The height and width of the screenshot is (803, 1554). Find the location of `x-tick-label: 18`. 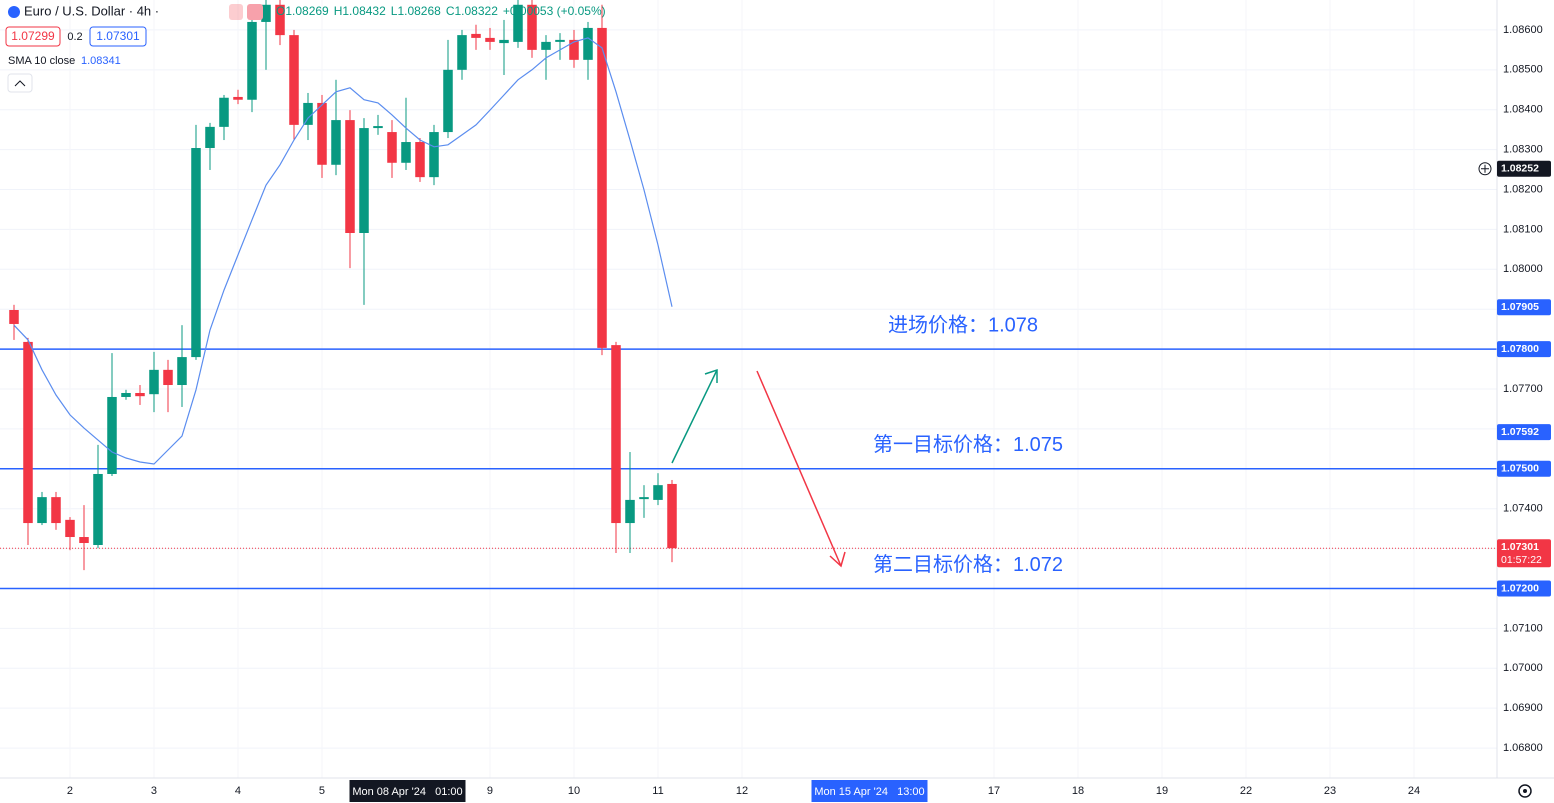

x-tick-label: 18 is located at coordinates (1078, 791).